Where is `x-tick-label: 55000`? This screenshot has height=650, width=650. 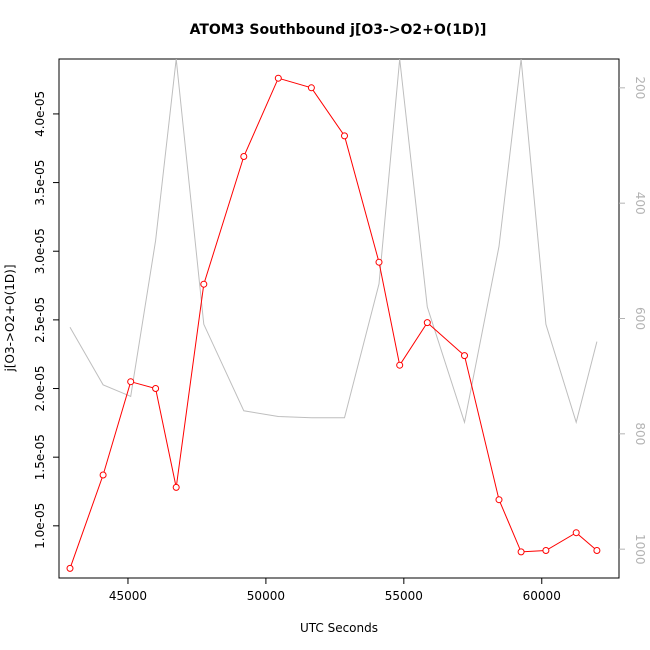 x-tick-label: 55000 is located at coordinates (404, 596).